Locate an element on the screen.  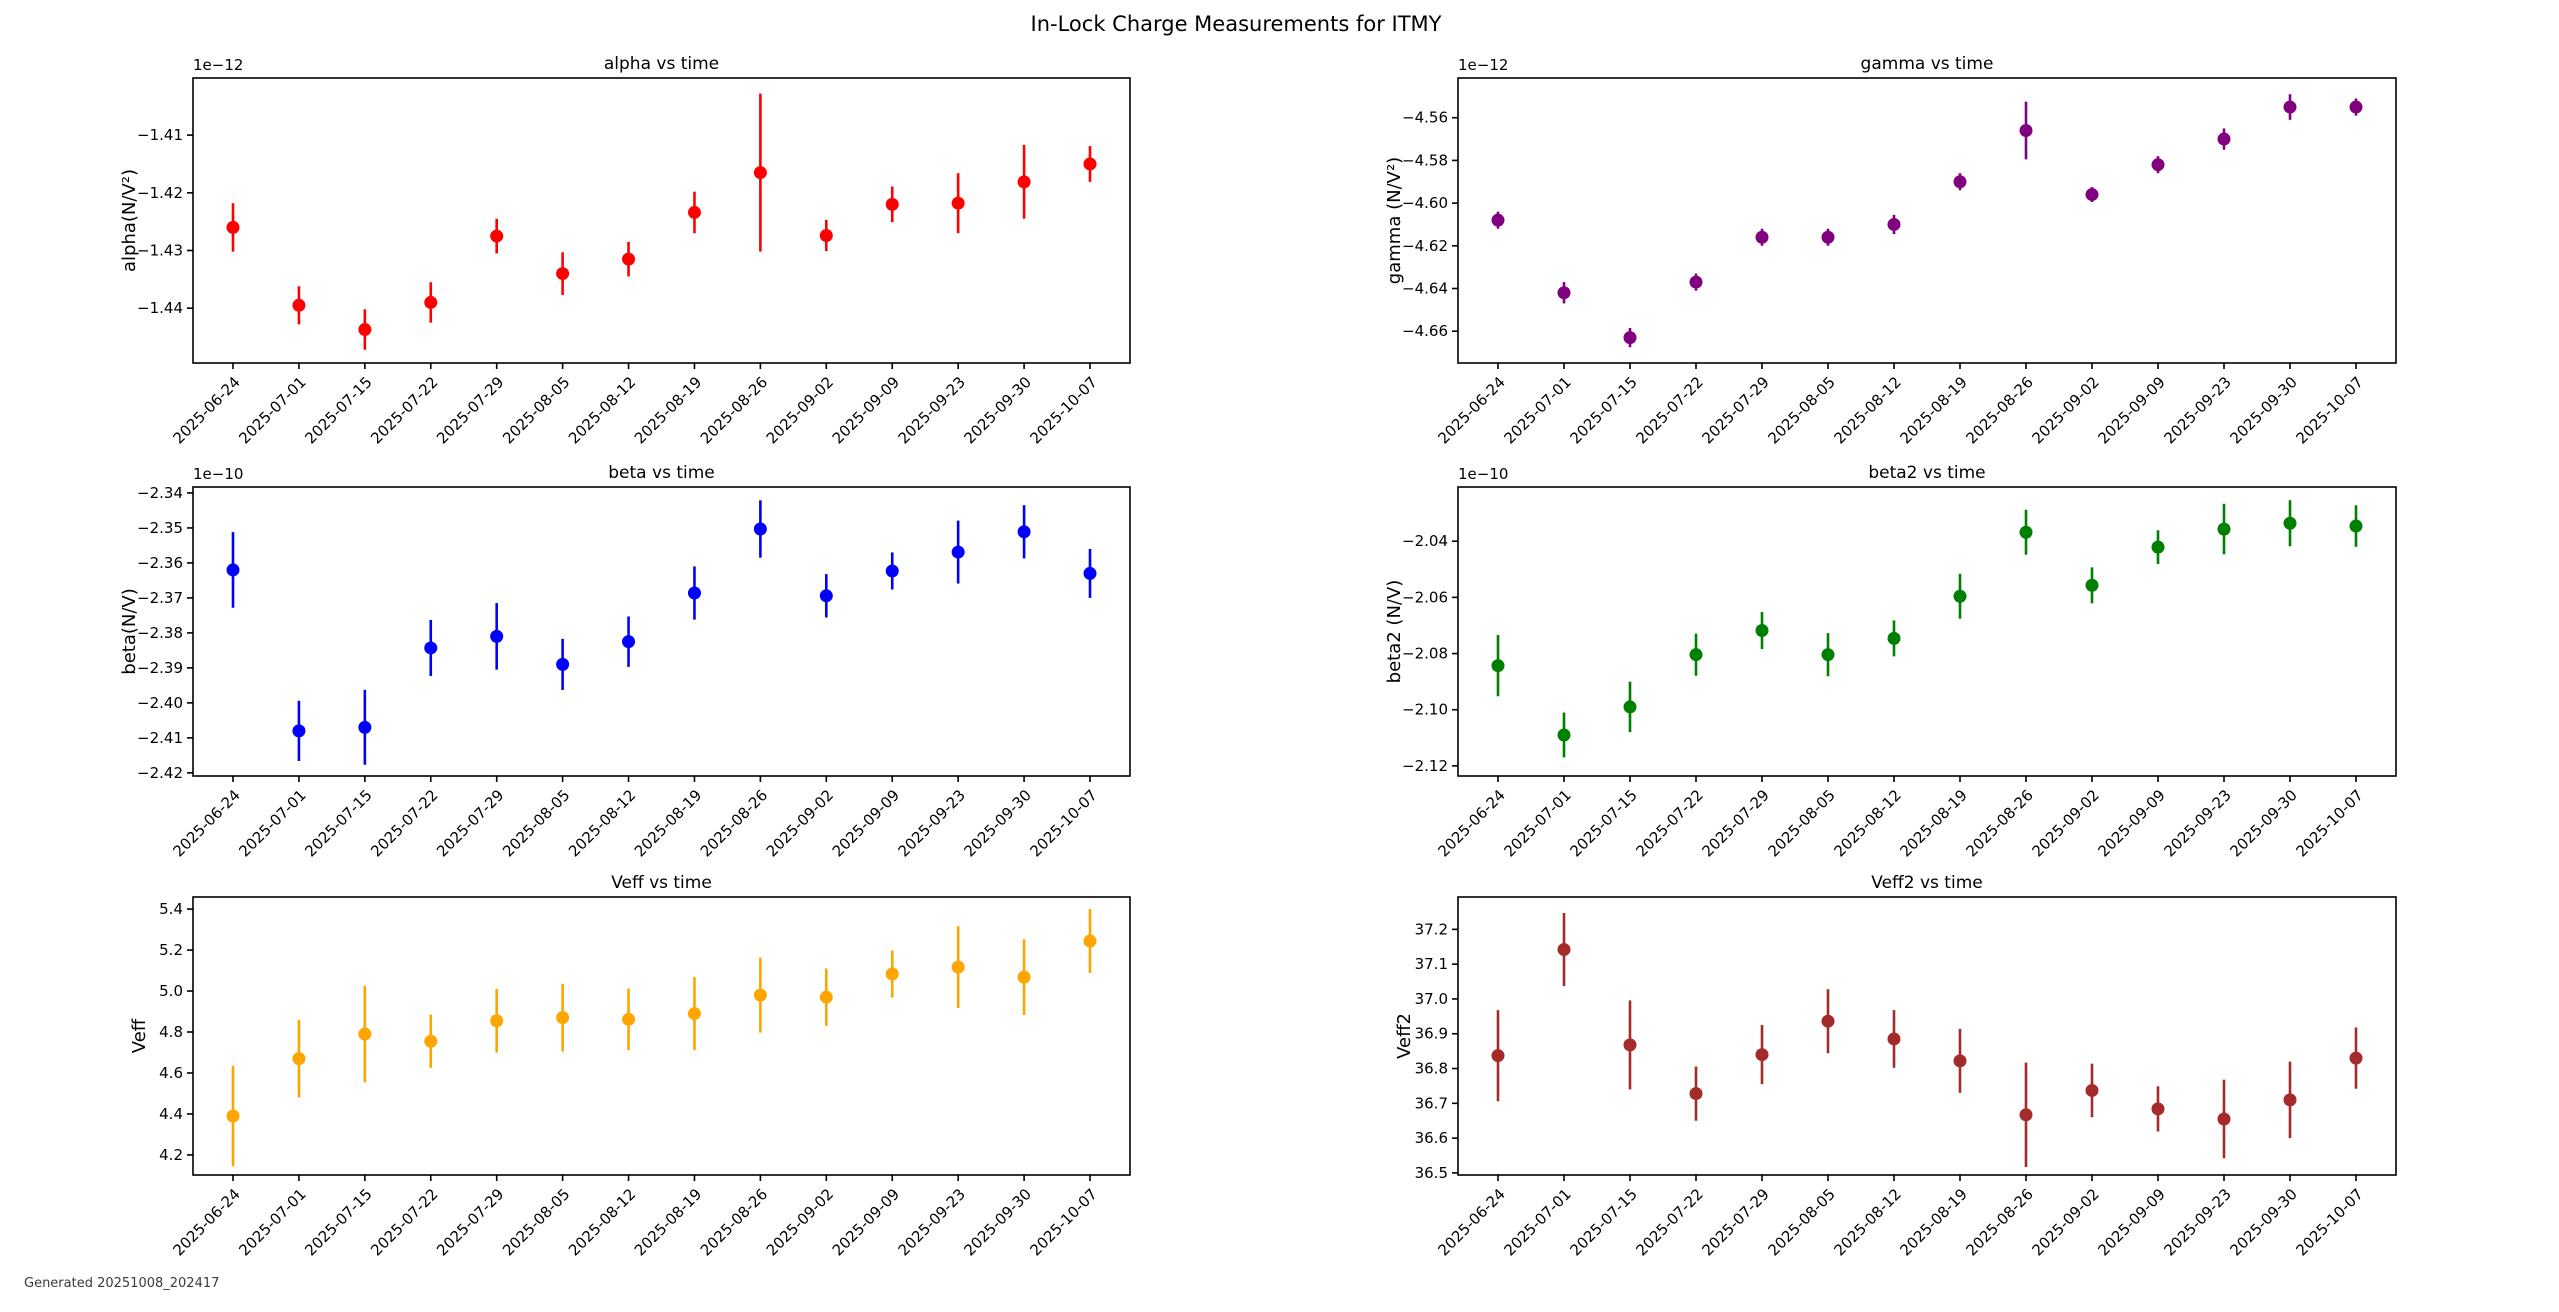
generated-timestamp: Generated 20251008_202417 is located at coordinates (122, 1283).